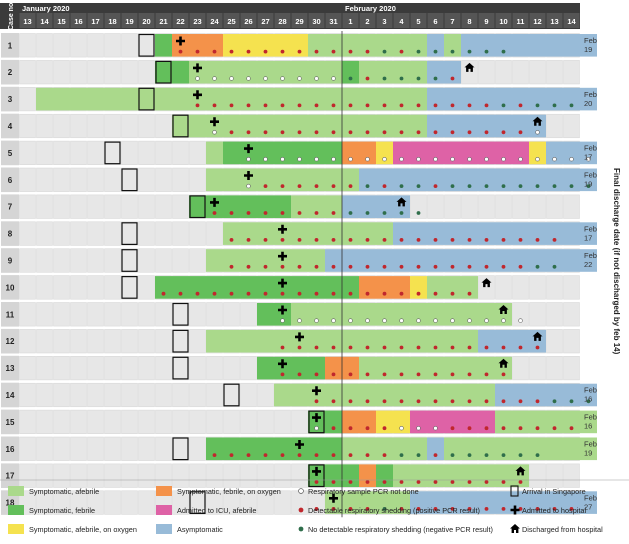 This screenshot has height=544, width=629. What do you see at coordinates (10, 314) in the screenshot?
I see `case-number: 11` at bounding box center [10, 314].